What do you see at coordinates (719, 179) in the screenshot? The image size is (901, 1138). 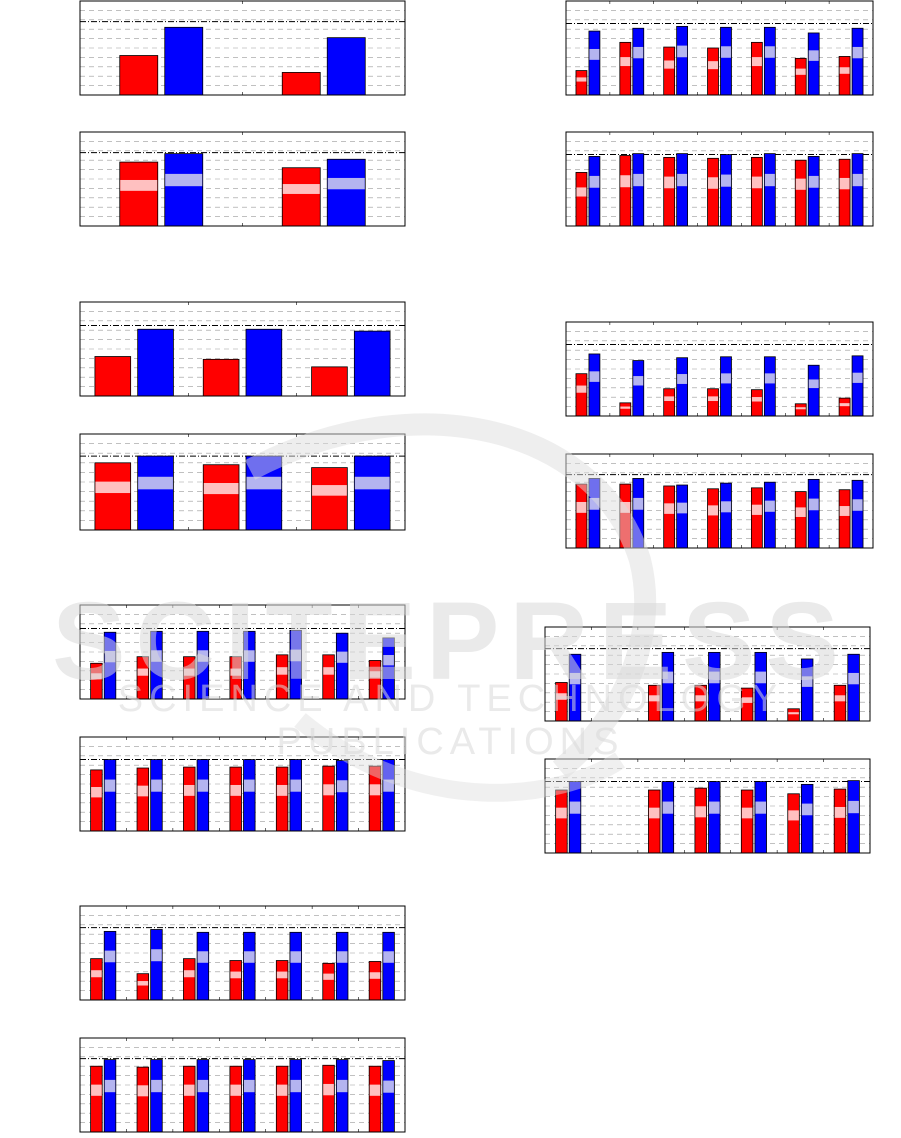 I see `plot-frame` at bounding box center [719, 179].